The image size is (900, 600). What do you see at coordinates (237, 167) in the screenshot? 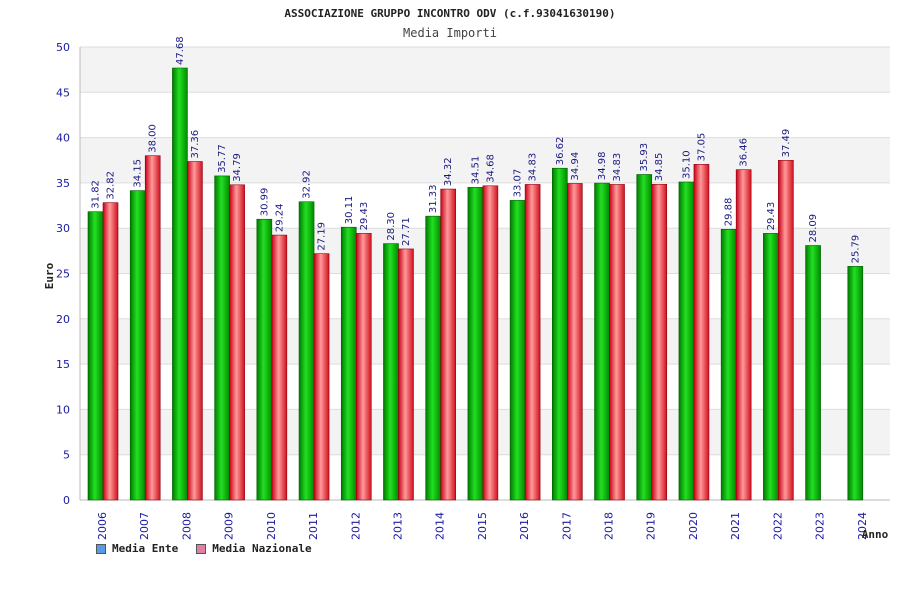
I see `data-label-media-nazionale: 34.79` at bounding box center [237, 167].